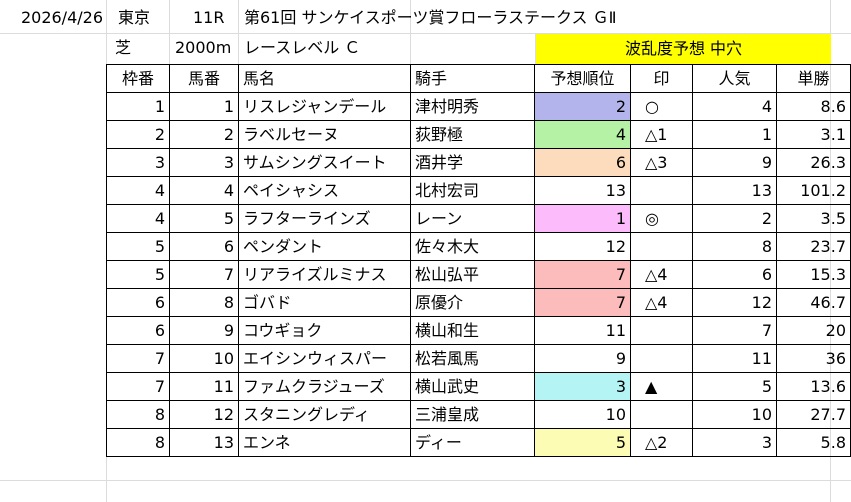 The image size is (851, 502). Describe the element at coordinates (204, 442) in the screenshot. I see `umaban-cell: 13` at that location.